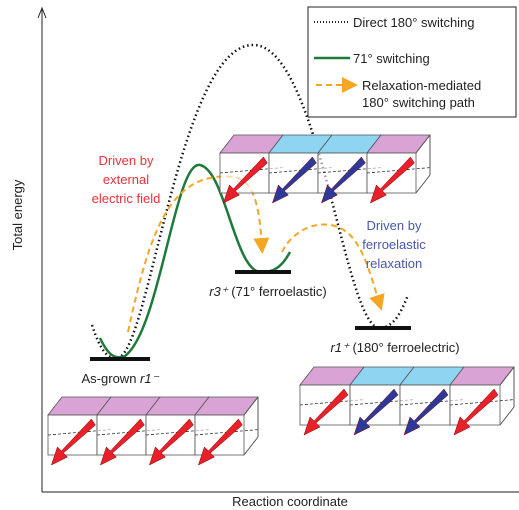  What do you see at coordinates (150, 378) in the screenshot?
I see `state-symbol: r1⁻` at bounding box center [150, 378].